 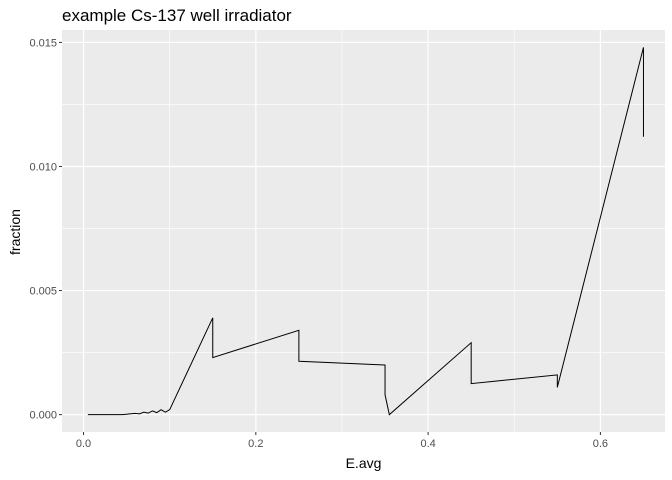 I want to click on y-tick-label: 0.005, so click(x=43, y=292).